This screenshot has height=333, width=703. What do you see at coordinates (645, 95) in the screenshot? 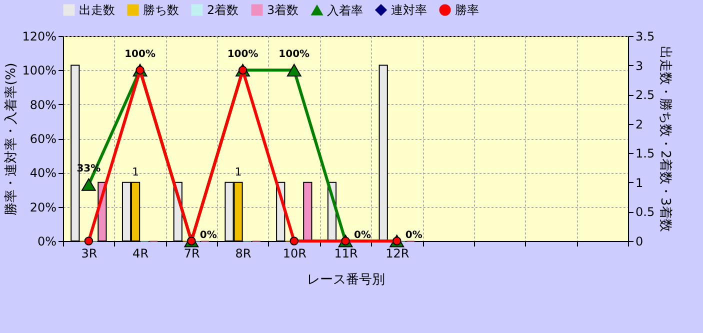
I see `y2-tick-label: 2.5` at bounding box center [645, 95].